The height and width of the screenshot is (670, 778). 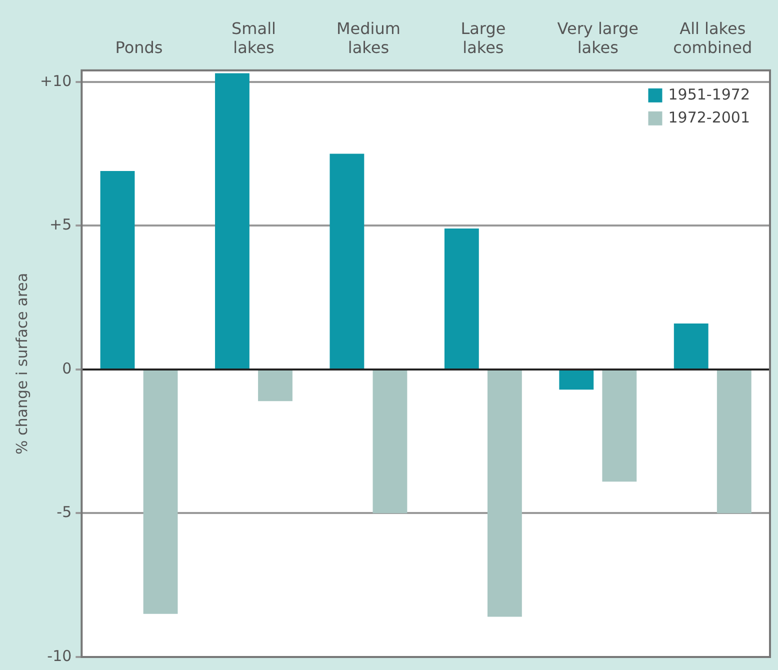 I want to click on legend-label: 1972-2001, so click(x=709, y=117).